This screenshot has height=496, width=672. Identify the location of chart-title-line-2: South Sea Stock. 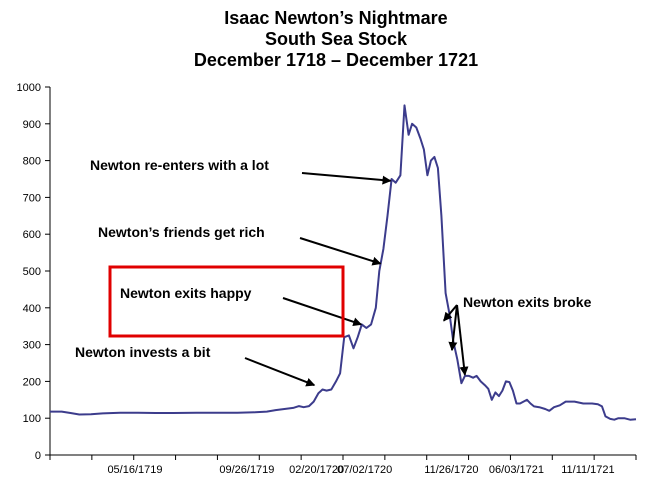
(336, 39).